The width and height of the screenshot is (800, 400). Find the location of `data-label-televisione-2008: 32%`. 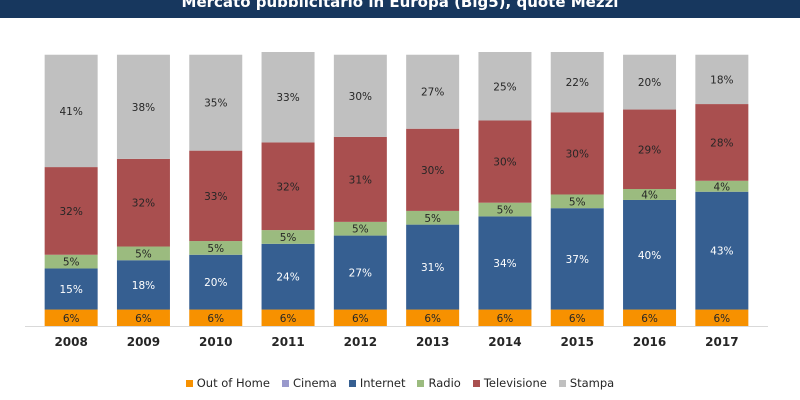

data-label-televisione-2008: 32% is located at coordinates (70, 212).